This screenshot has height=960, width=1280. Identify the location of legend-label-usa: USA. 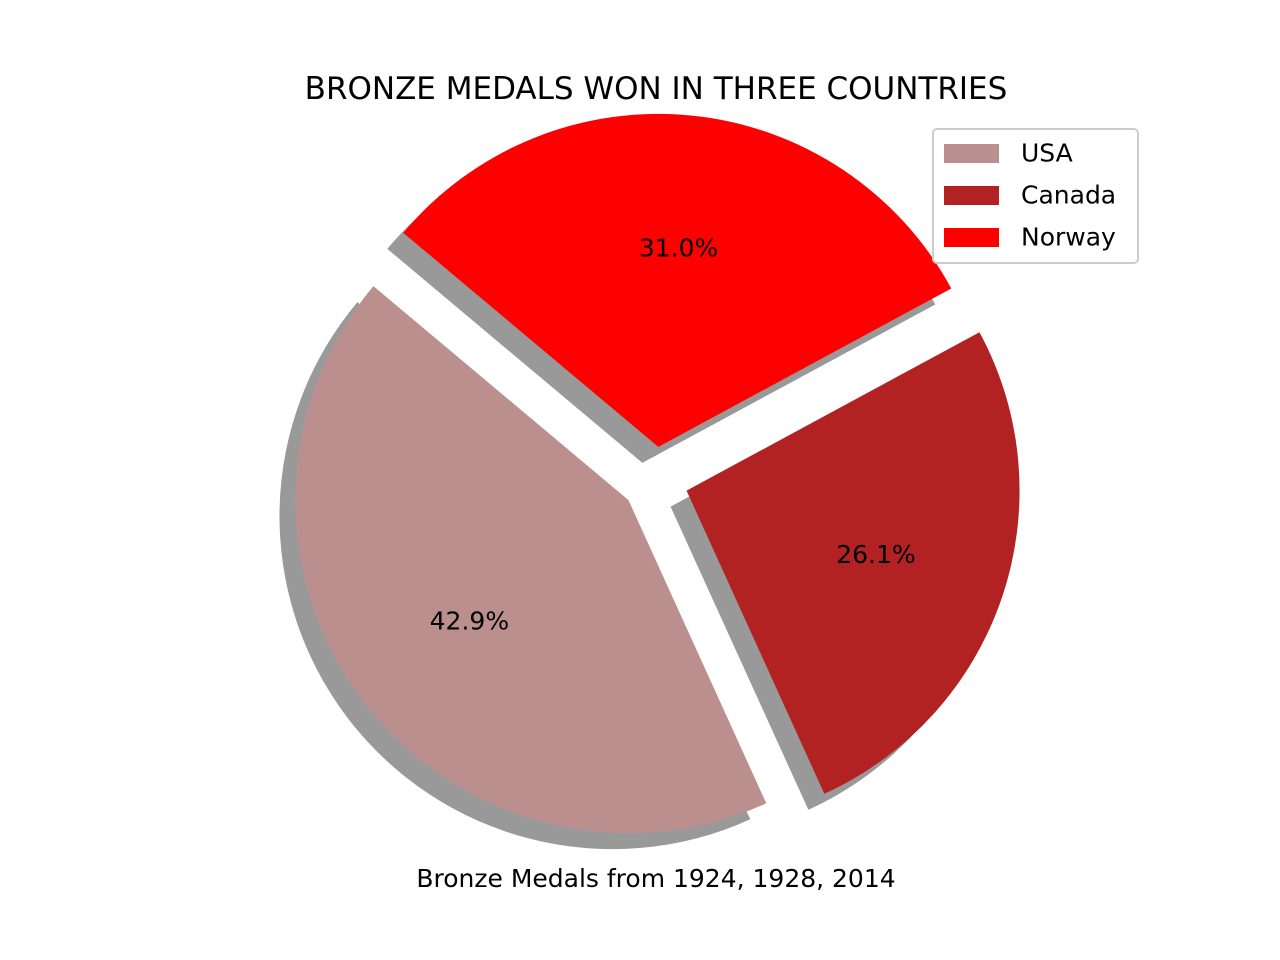
(1047, 153).